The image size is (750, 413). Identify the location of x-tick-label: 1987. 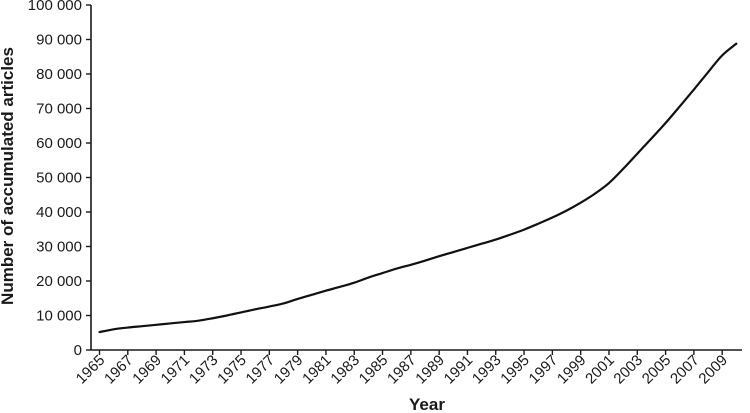
(402, 370).